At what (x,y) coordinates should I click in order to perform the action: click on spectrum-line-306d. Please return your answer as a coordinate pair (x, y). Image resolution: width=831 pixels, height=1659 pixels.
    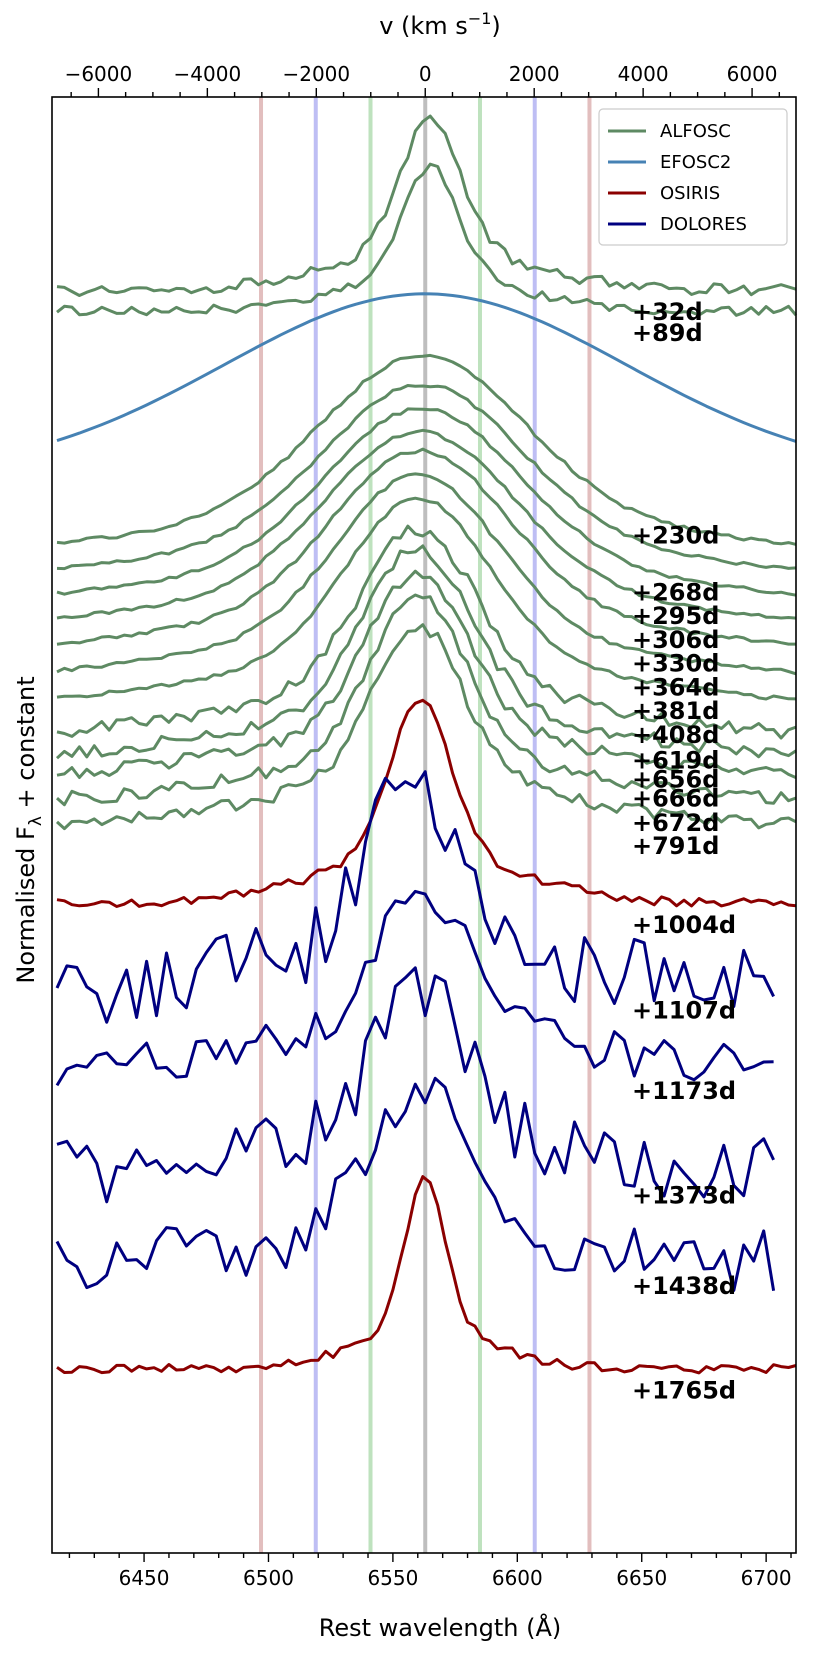
    Looking at the image, I should click on (426, 502).